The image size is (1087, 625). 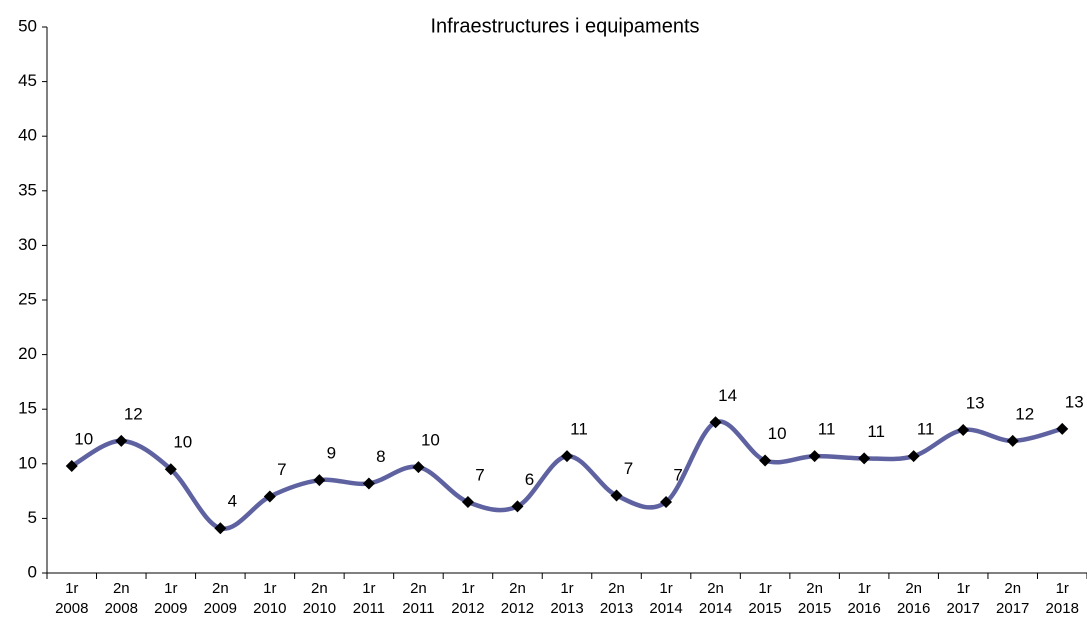 What do you see at coordinates (564, 26) in the screenshot?
I see `chart-title: Infraestructures i equipaments` at bounding box center [564, 26].